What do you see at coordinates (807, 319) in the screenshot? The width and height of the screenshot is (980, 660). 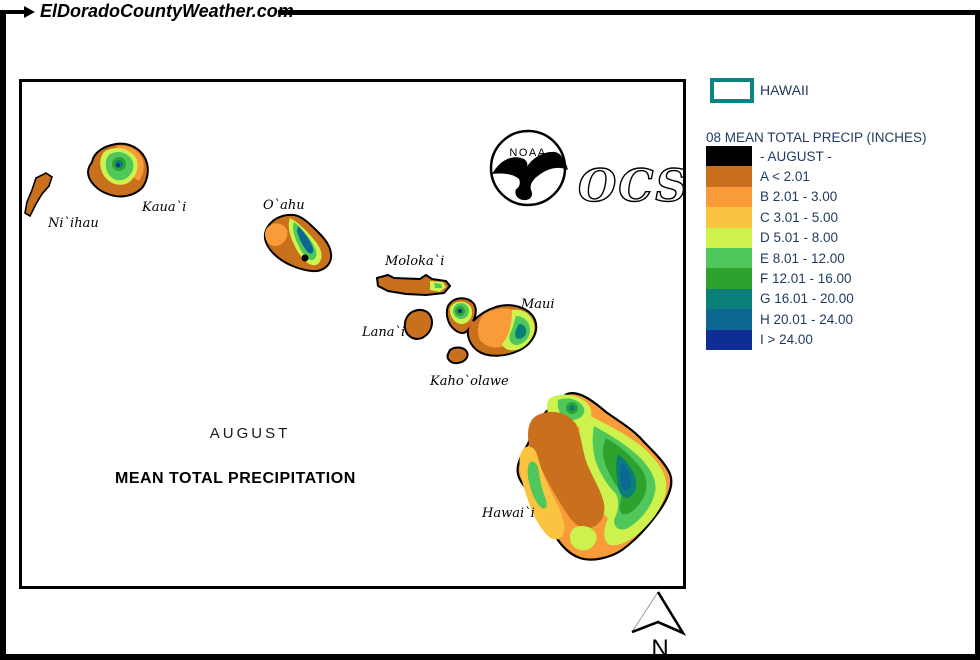 I see `legend-class-label: H 20.01 - 24.00` at bounding box center [807, 319].